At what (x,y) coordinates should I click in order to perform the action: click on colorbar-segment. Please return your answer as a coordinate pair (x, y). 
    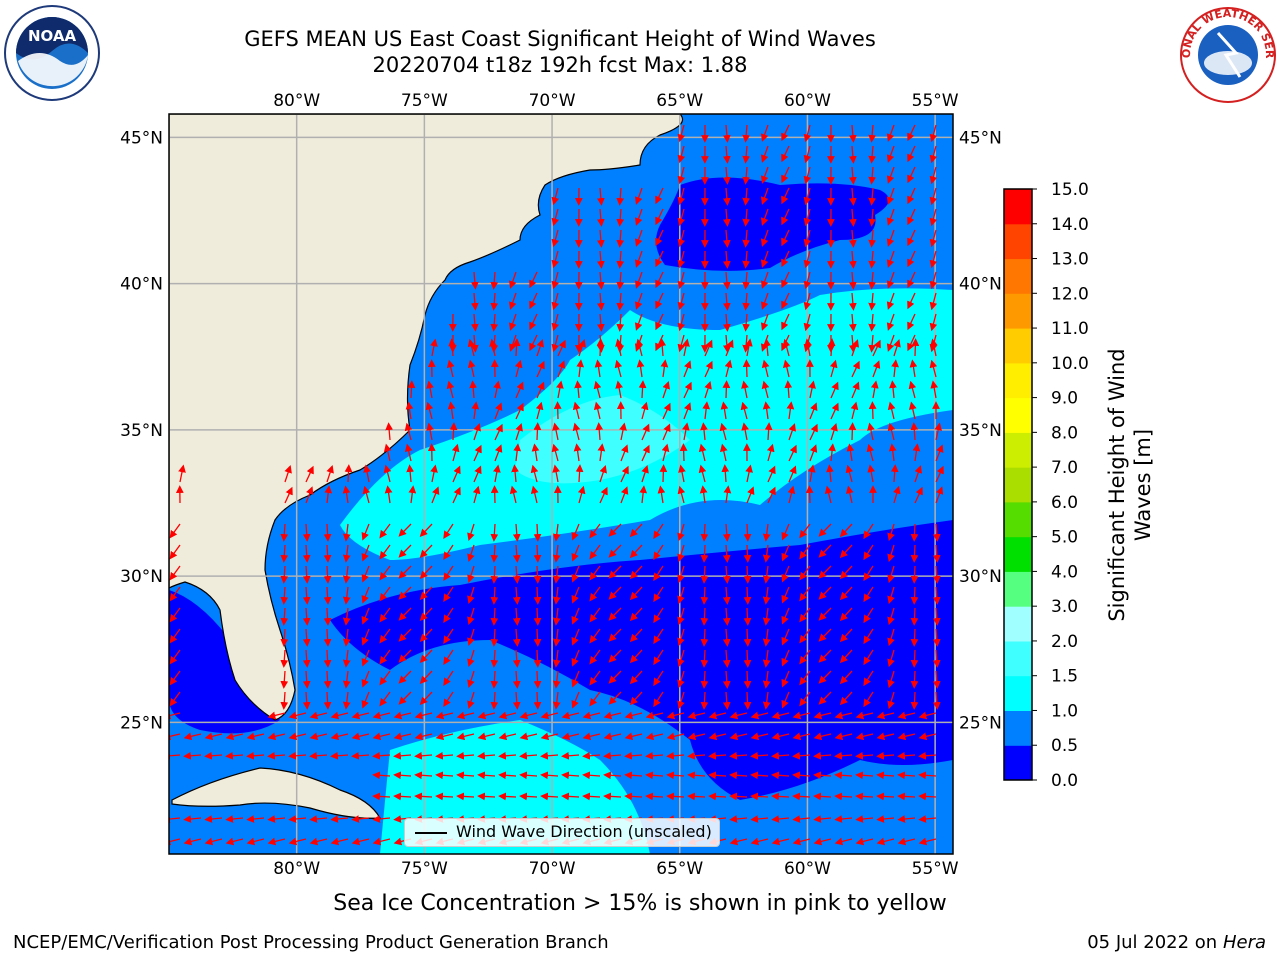
    Looking at the image, I should click on (1018, 658).